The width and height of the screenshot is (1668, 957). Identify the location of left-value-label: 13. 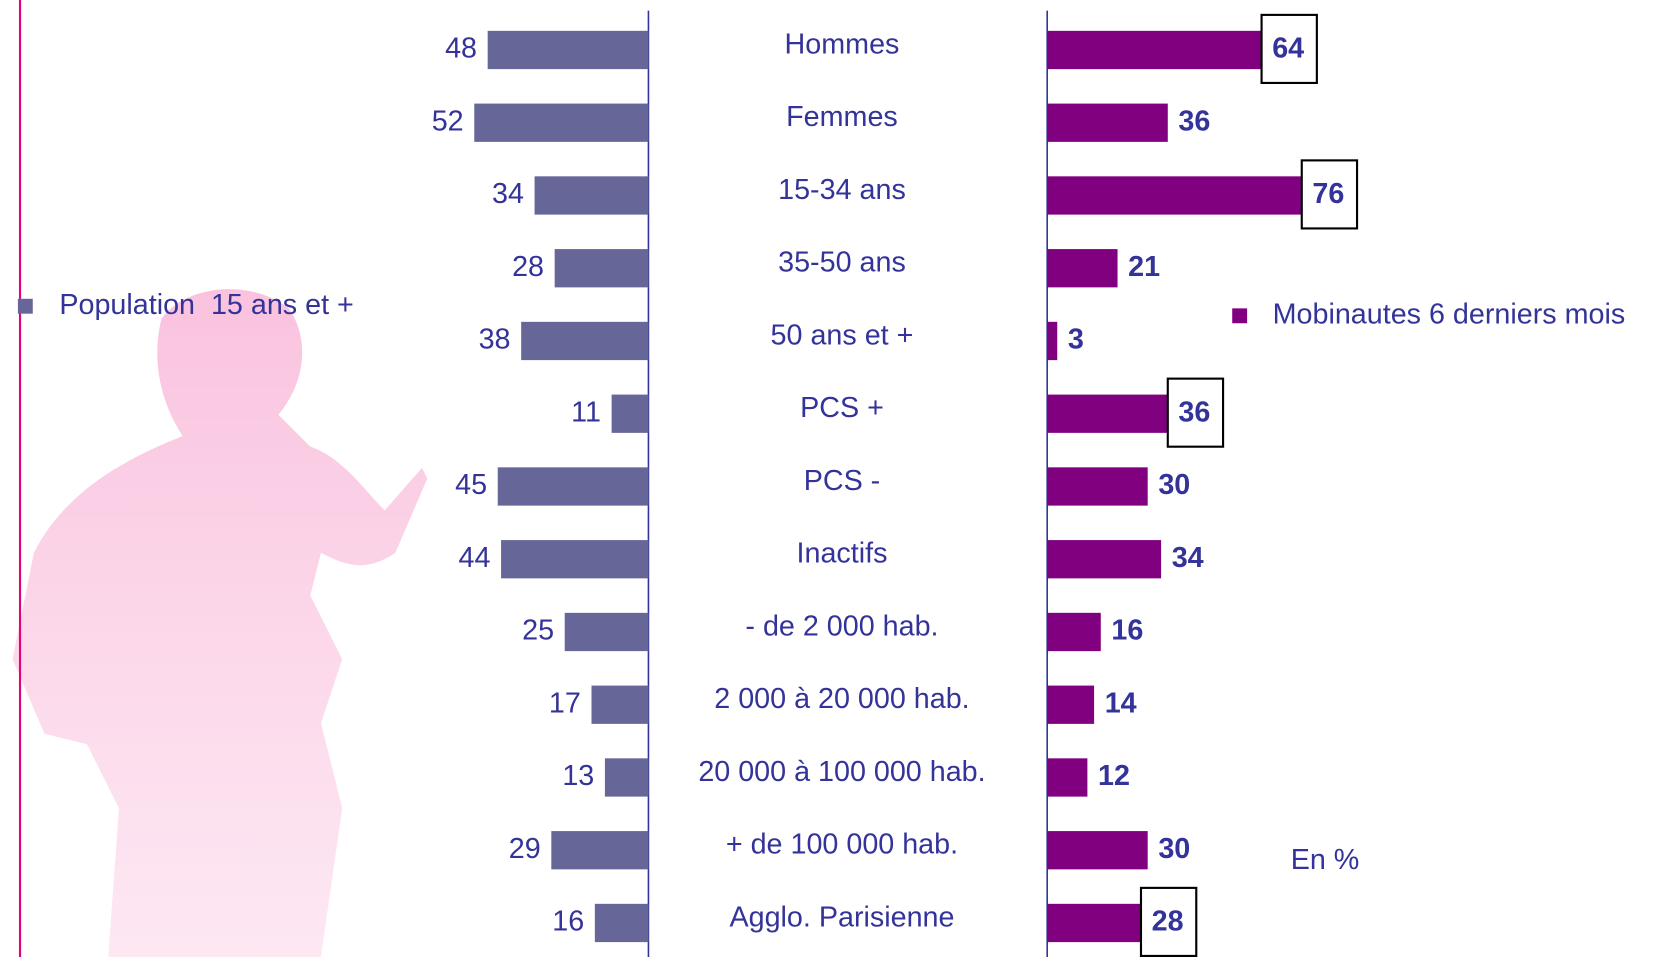
(578, 776).